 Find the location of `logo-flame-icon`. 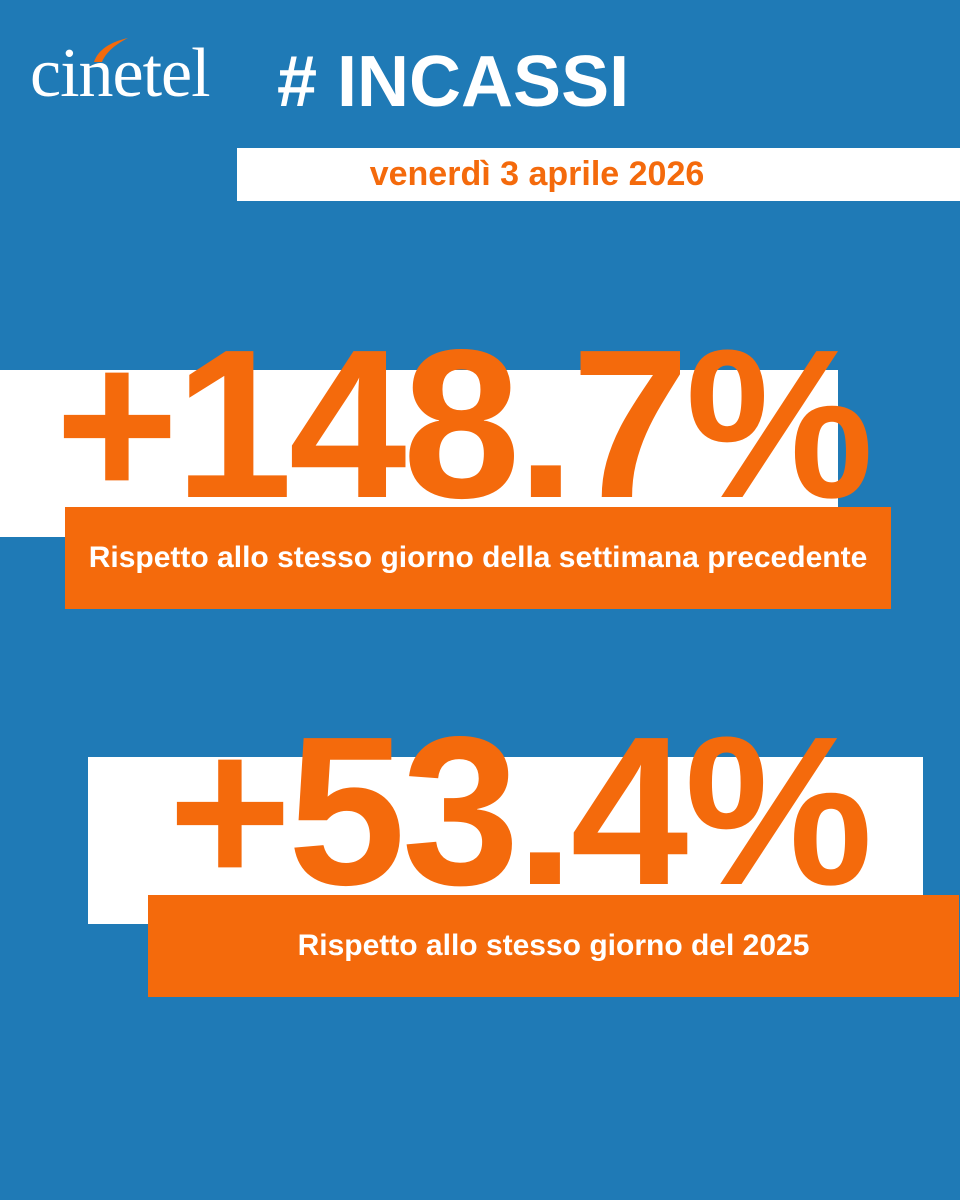

logo-flame-icon is located at coordinates (111, 50).